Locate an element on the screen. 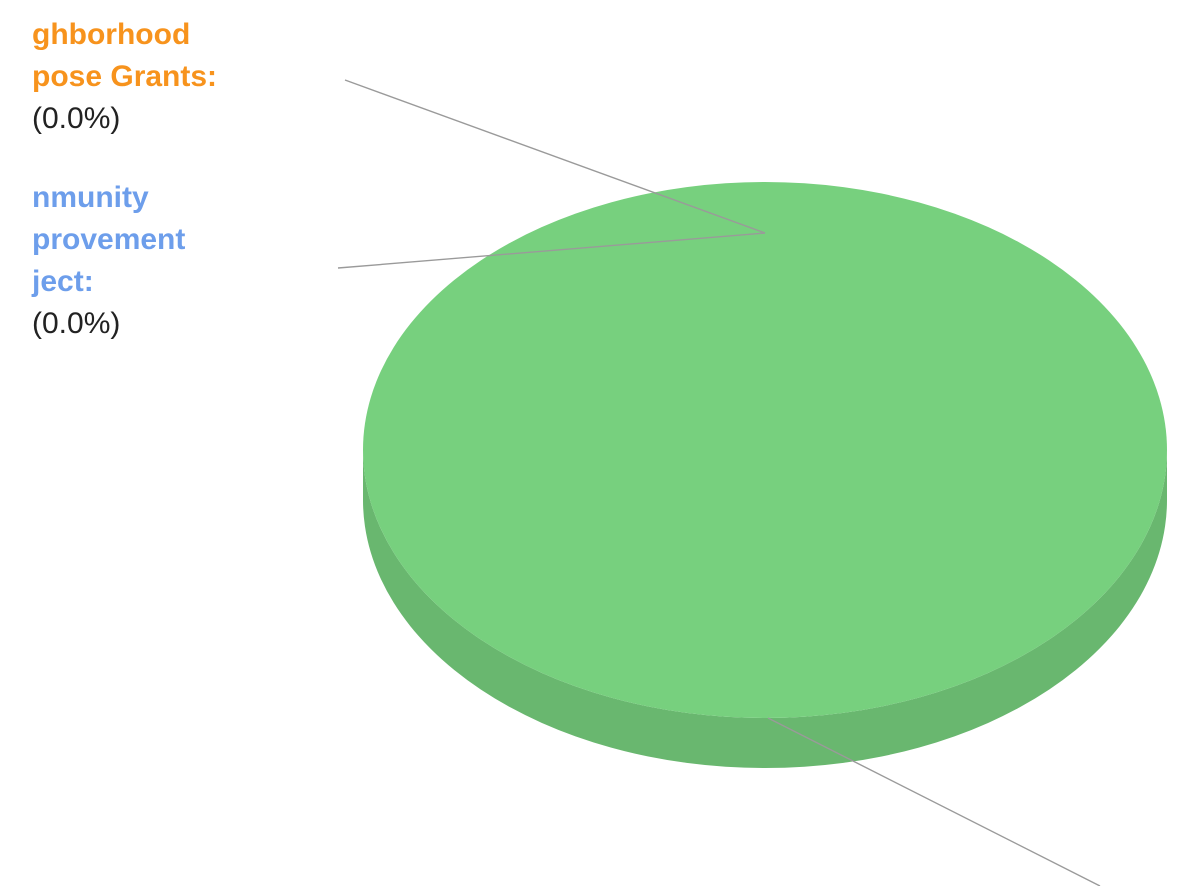 Image resolution: width=1186 pixels, height=886 pixels. slice-label-1-line-2: ject: is located at coordinates (62, 281).